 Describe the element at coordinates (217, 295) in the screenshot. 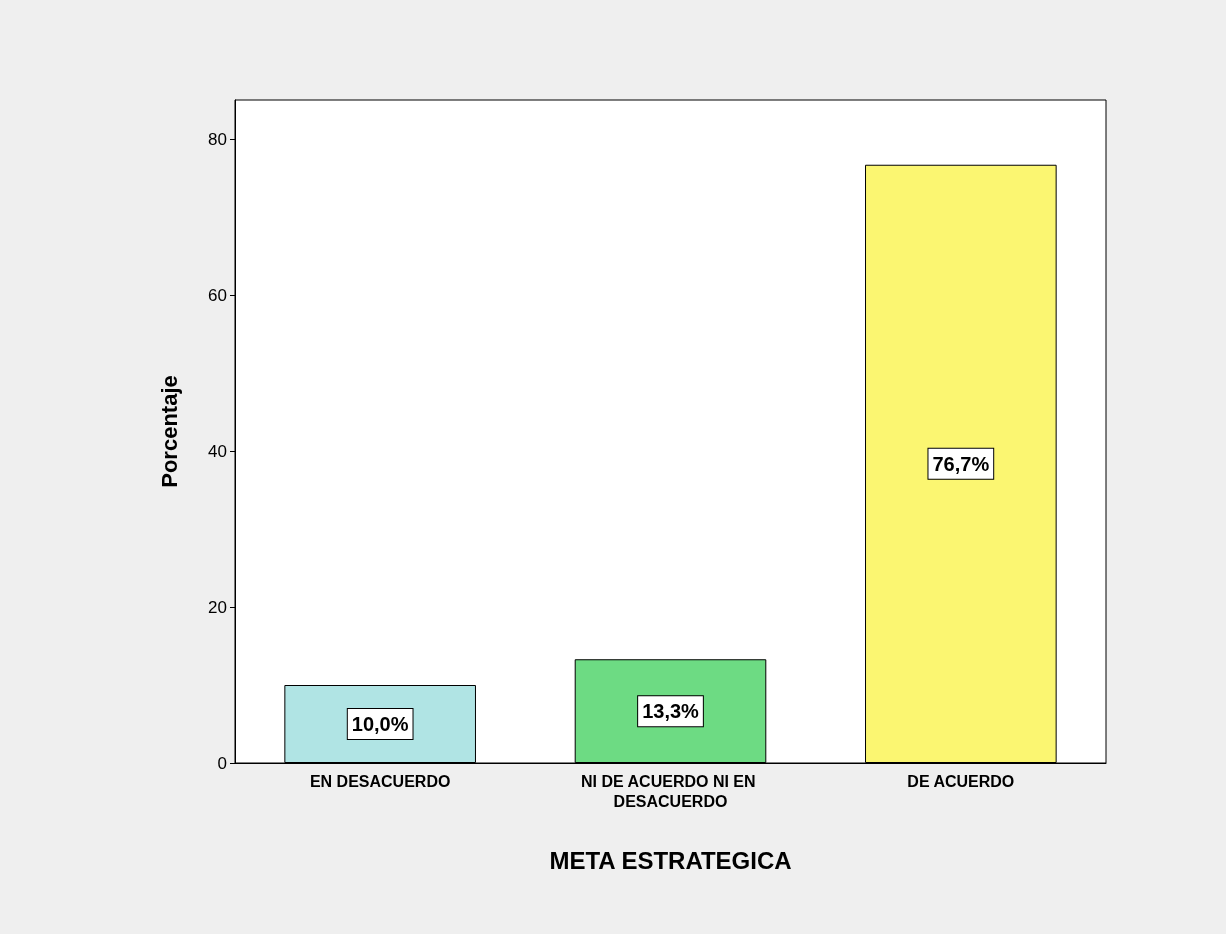

I see `y-tick-label: 60` at that location.